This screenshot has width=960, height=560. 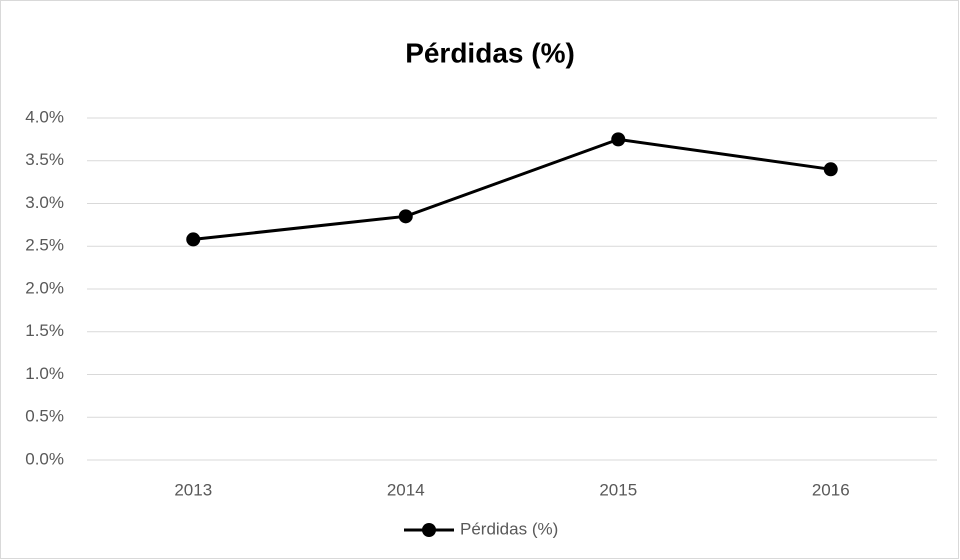 I want to click on y-tick-label: 0.5%, so click(x=44, y=416).